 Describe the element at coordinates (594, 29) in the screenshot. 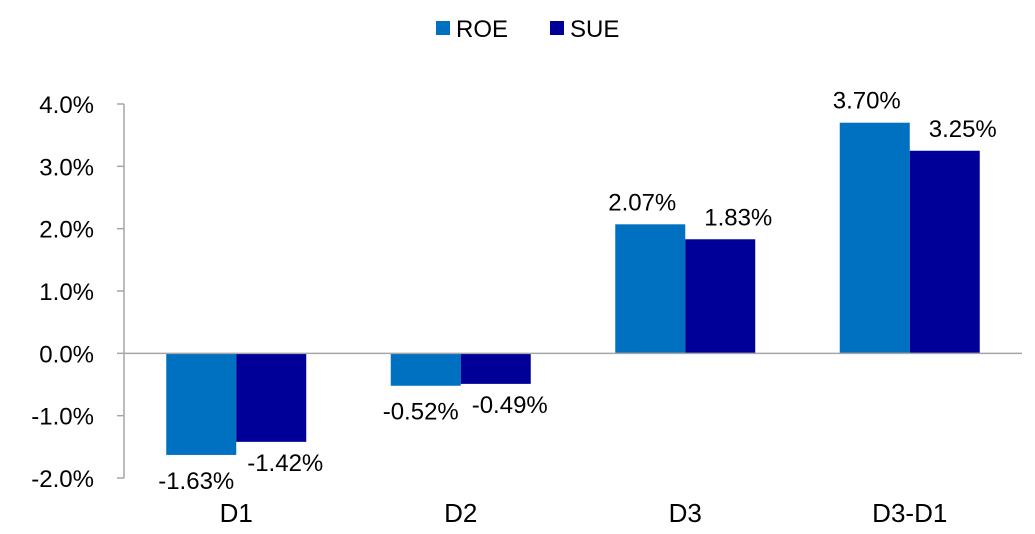

I see `legend-label-sue: SUE` at that location.